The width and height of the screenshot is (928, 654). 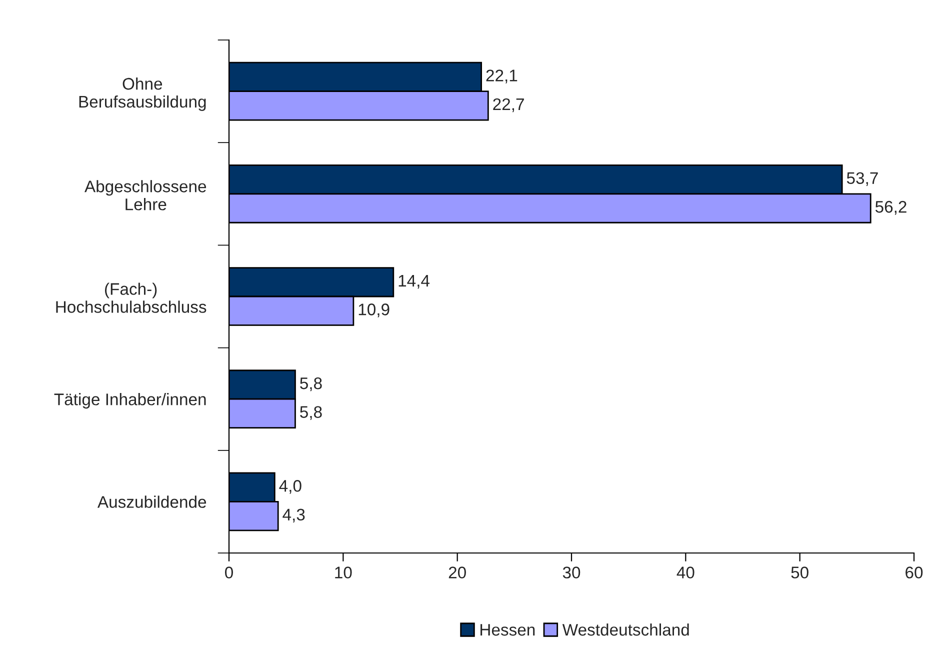 I want to click on data-label: 10,9, so click(x=374, y=311).